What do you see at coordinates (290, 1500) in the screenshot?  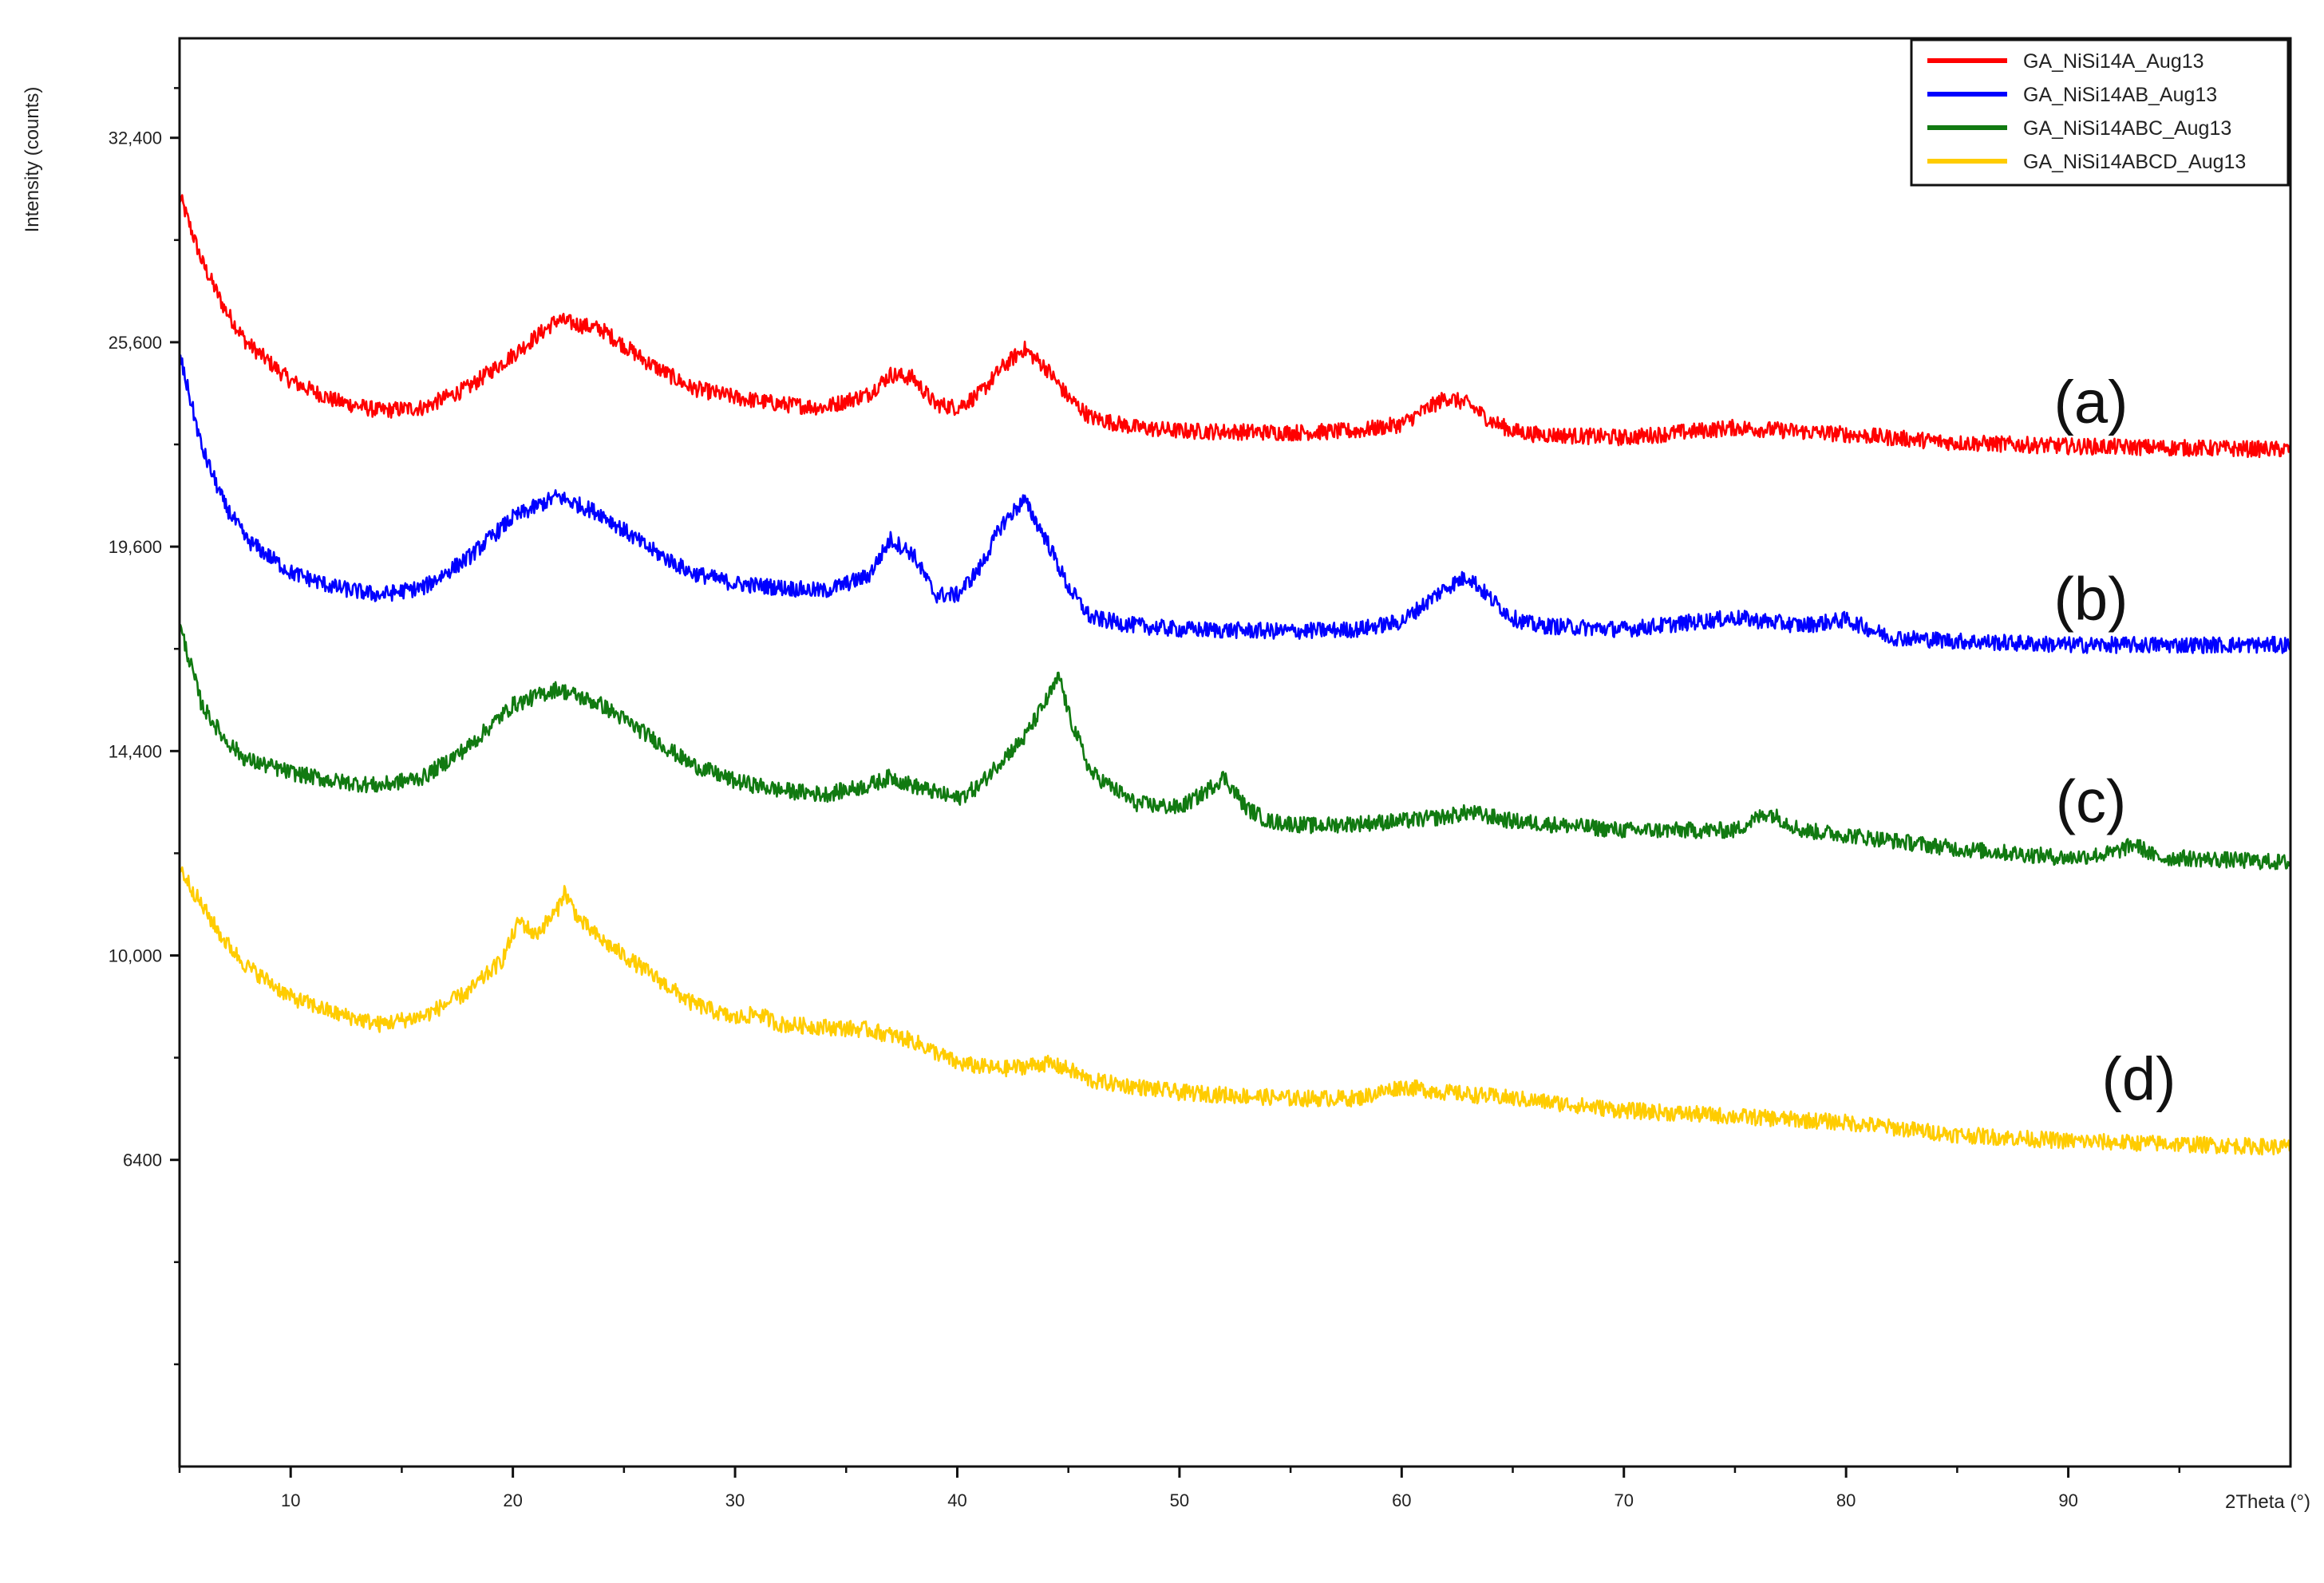 I see `x-tick-label-10: 10` at bounding box center [290, 1500].